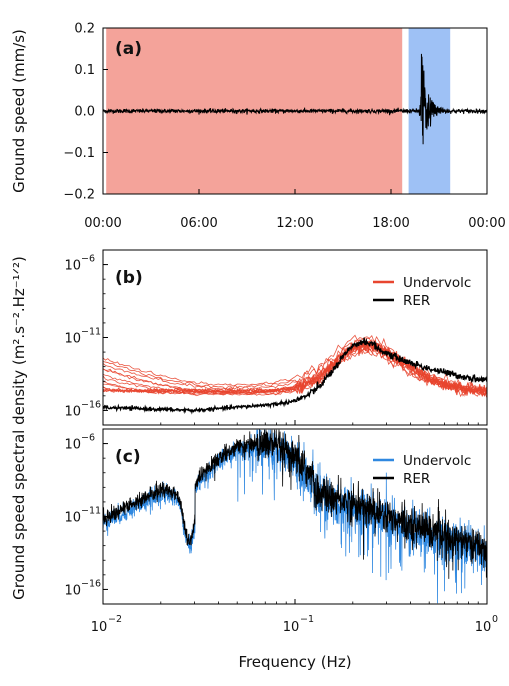  I want to click on x-tick-label-a: 18:00, so click(390, 223).